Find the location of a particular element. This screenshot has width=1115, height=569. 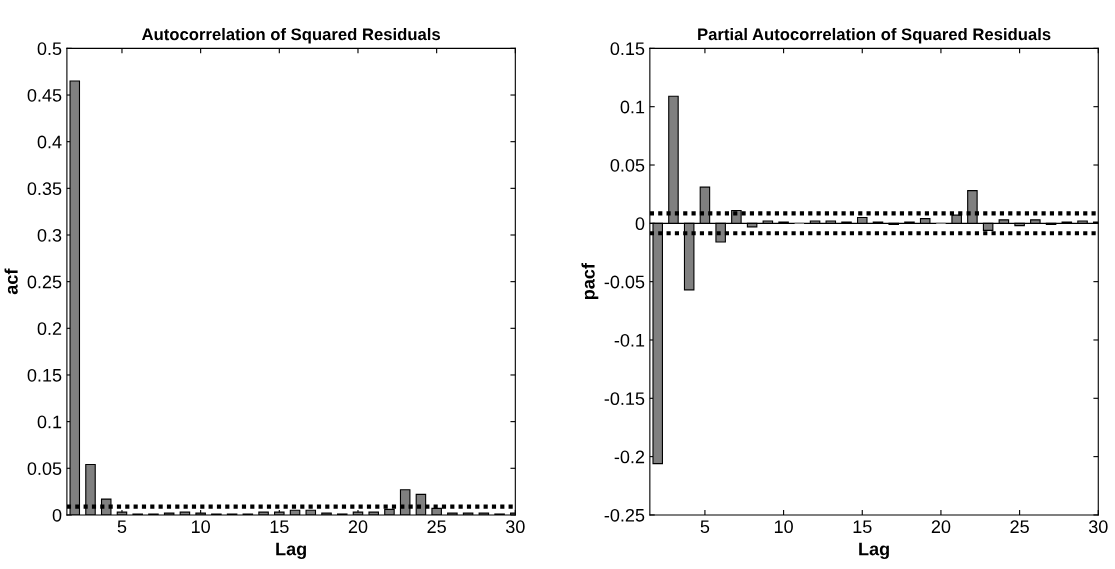

y-tick-label: 0.4 is located at coordinates (49, 142).